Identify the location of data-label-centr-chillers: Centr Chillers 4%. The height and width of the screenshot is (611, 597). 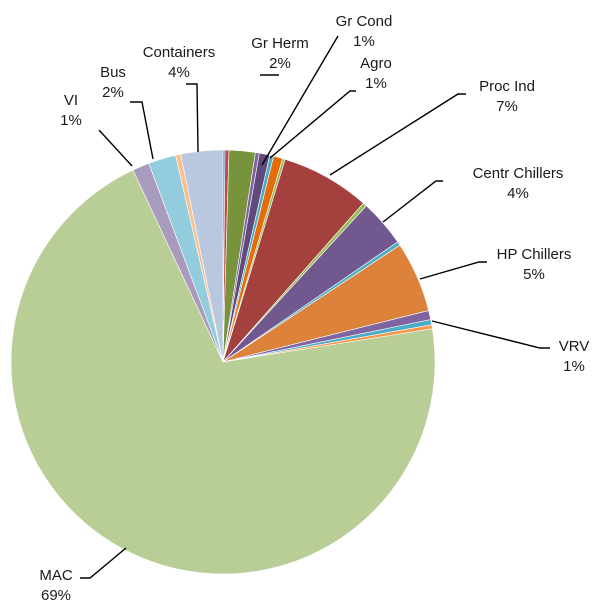
(518, 183).